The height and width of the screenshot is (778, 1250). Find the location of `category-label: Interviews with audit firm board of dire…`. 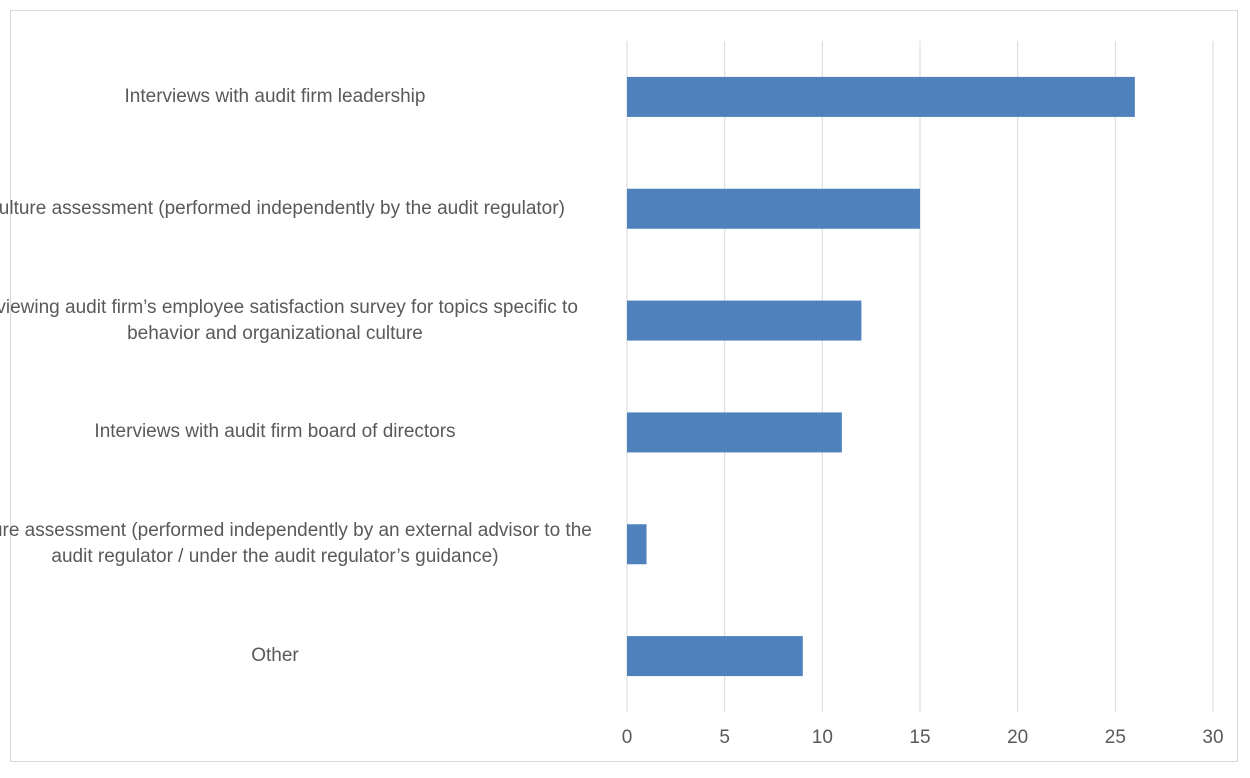

category-label: Interviews with audit firm board of dire… is located at coordinates (275, 432).